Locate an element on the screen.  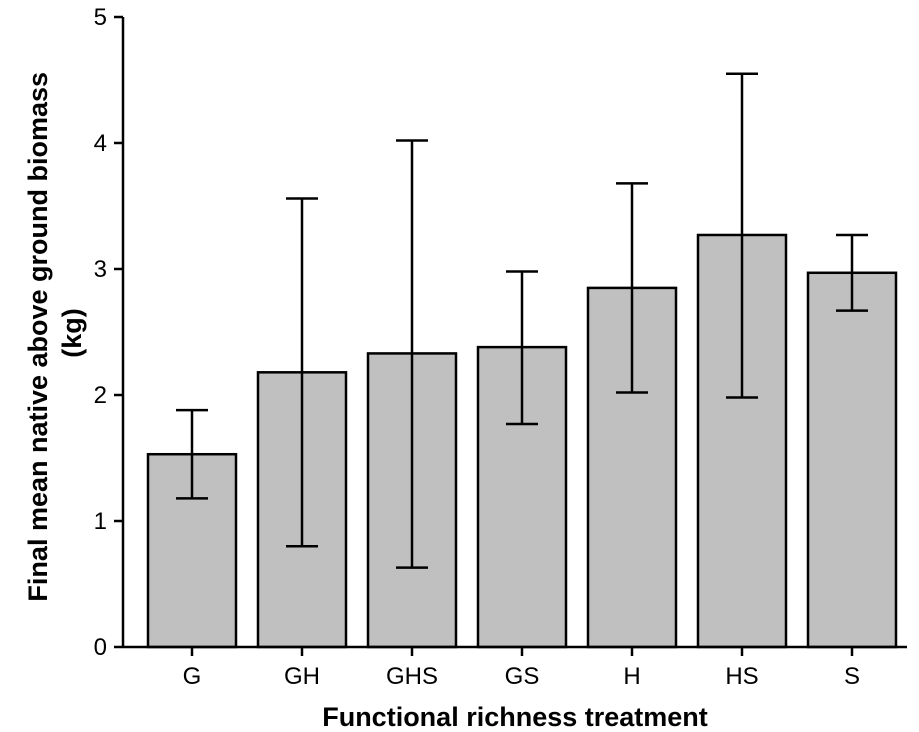
x-tick-label-s: S is located at coordinates (852, 676).